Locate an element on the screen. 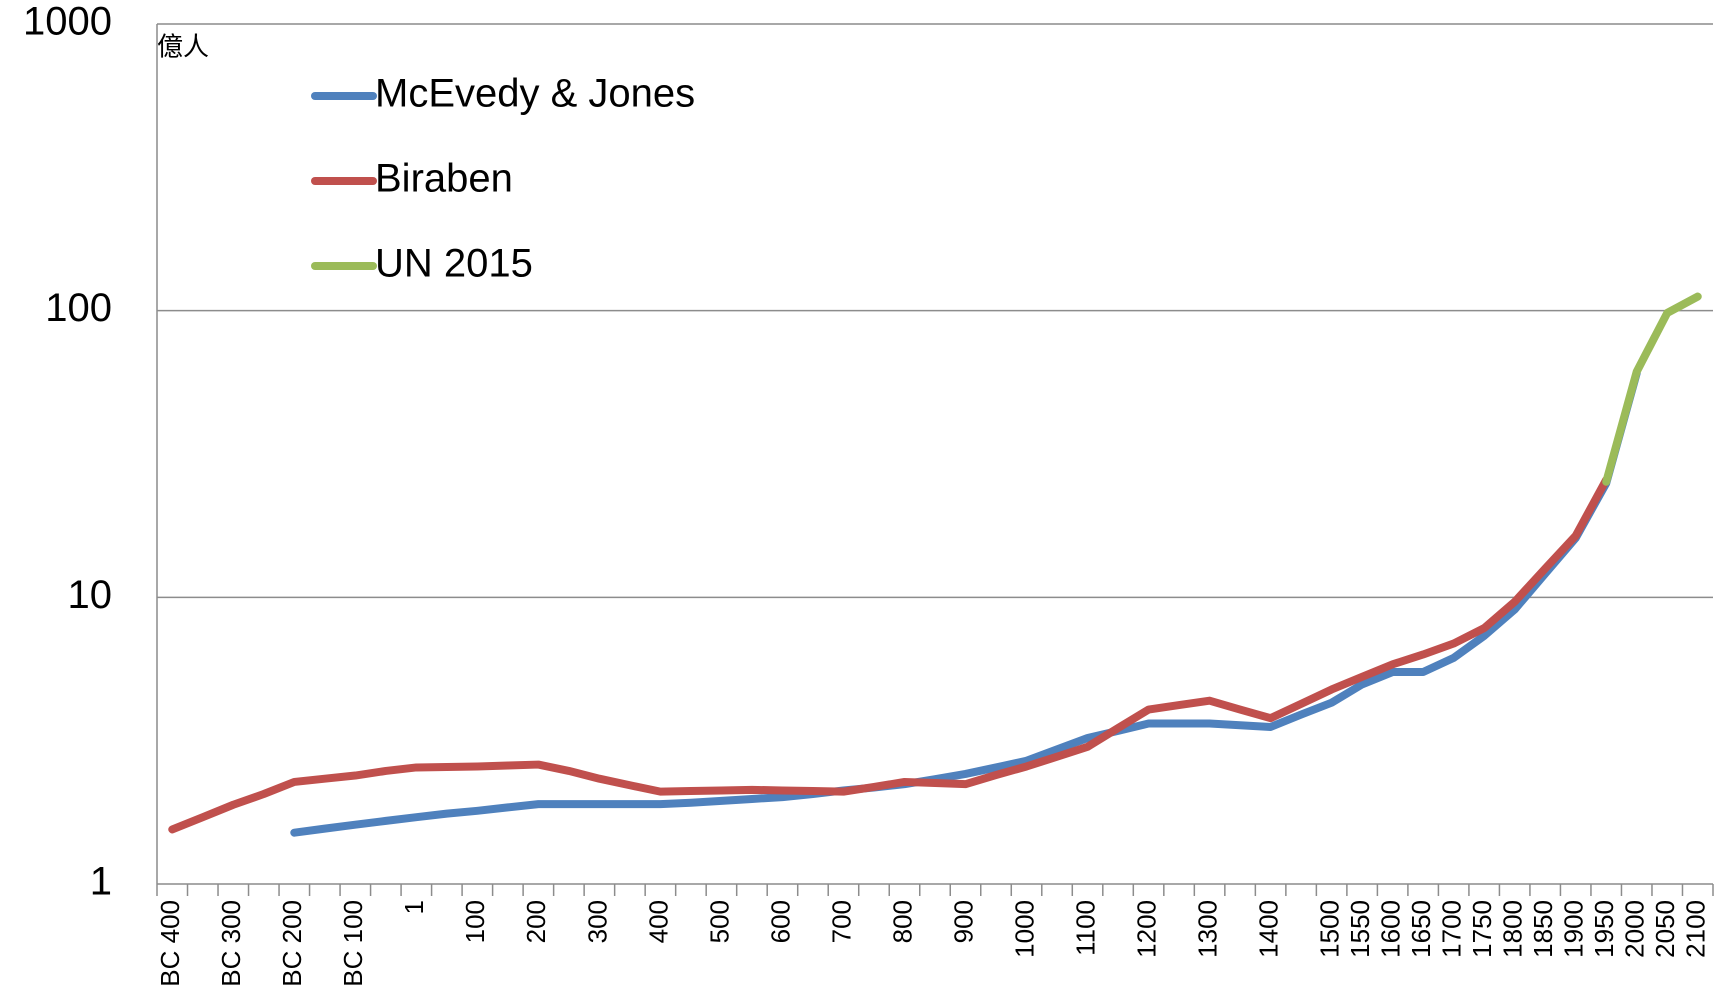 Image resolution: width=1721 pixels, height=995 pixels. y-tick-label: 100 is located at coordinates (78, 308).